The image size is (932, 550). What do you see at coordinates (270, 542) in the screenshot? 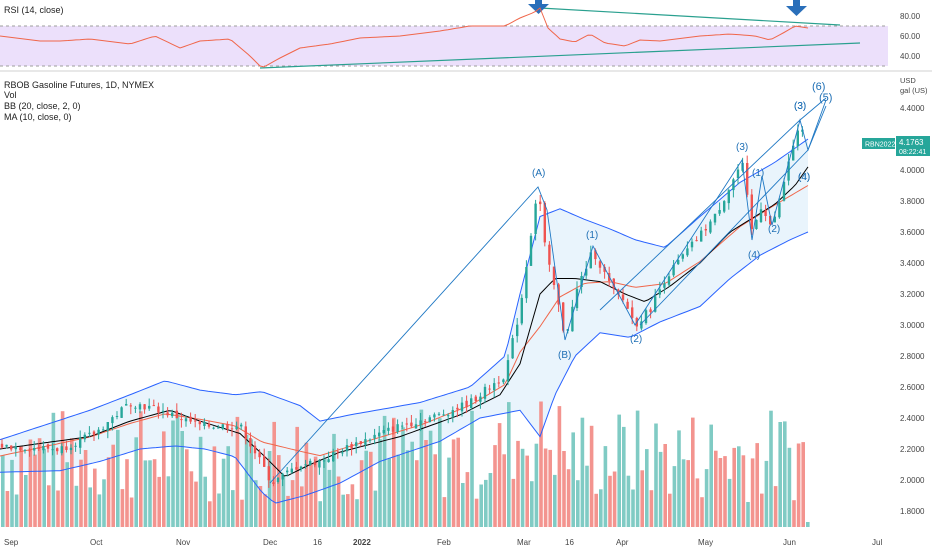
I see `time-tick-label: Dec` at bounding box center [270, 542].